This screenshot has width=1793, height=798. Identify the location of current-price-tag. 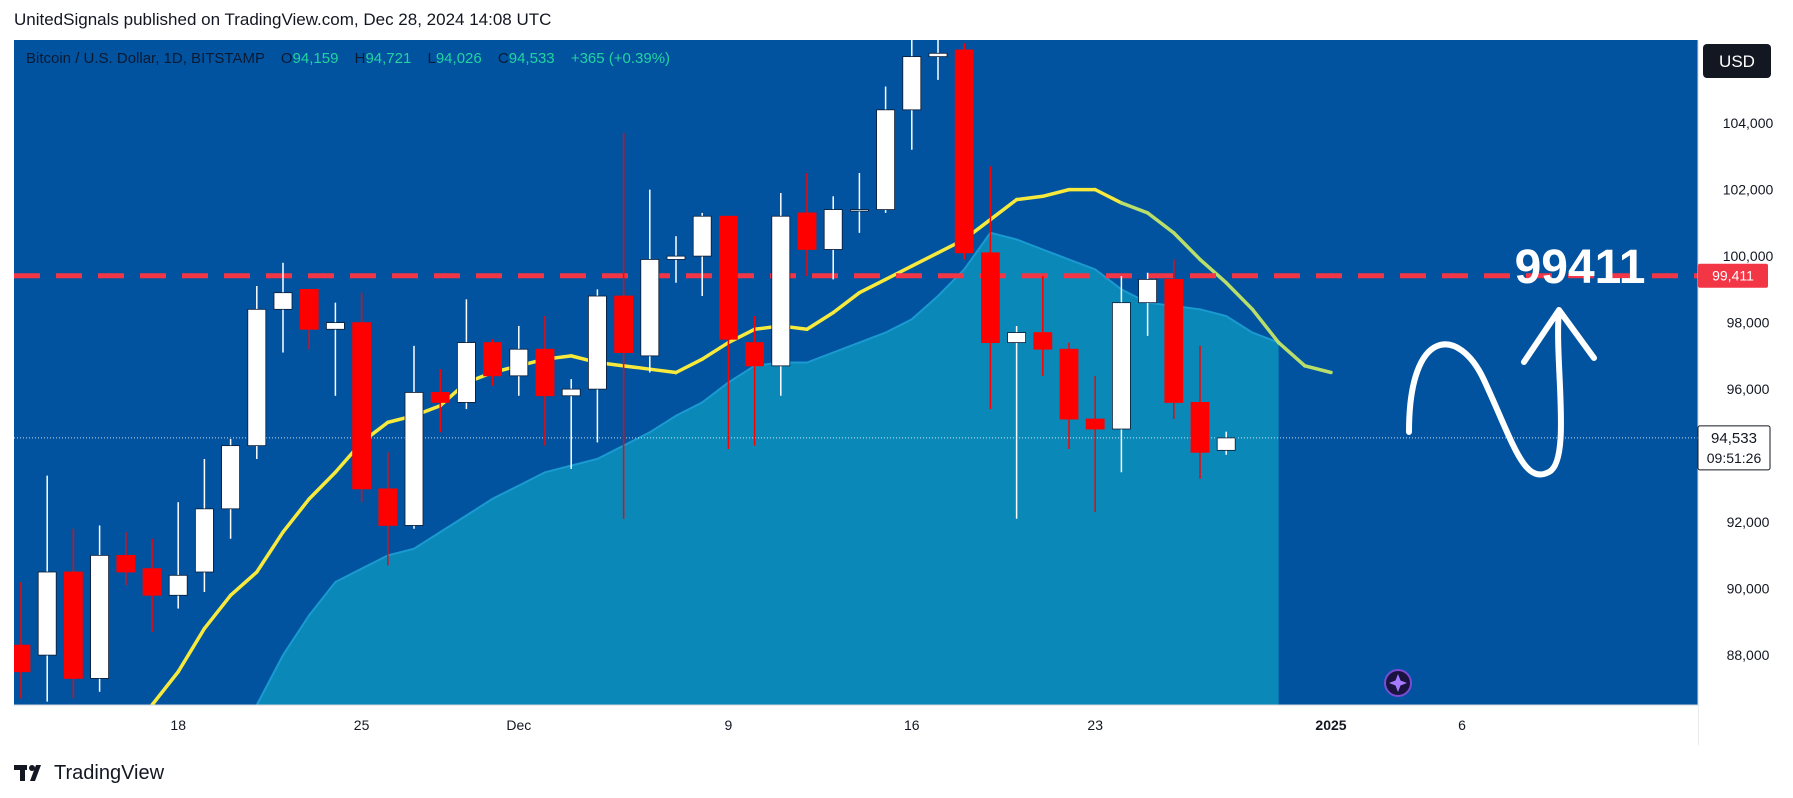
(1734, 448).